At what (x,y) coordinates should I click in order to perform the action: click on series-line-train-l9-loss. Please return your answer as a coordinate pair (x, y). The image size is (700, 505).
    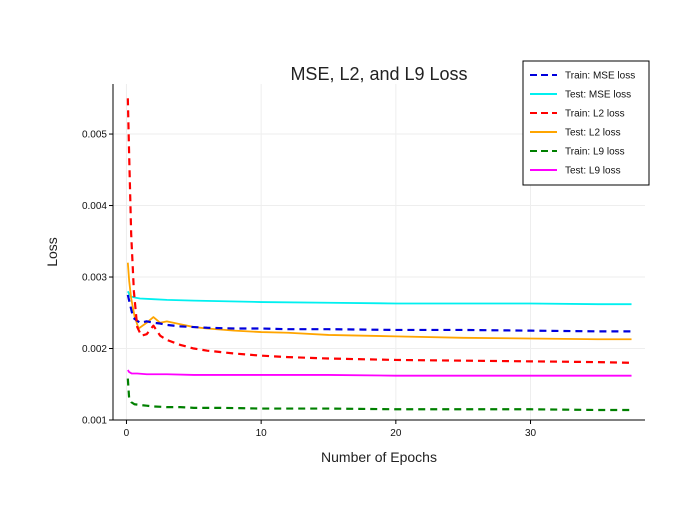
    Looking at the image, I should click on (379, 395).